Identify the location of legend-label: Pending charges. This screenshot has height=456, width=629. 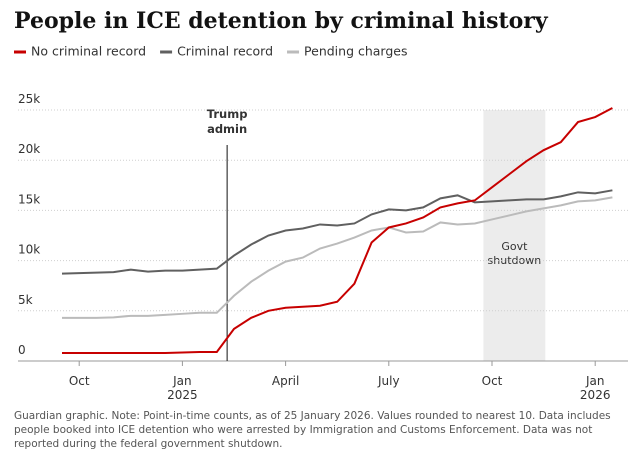
(355, 51).